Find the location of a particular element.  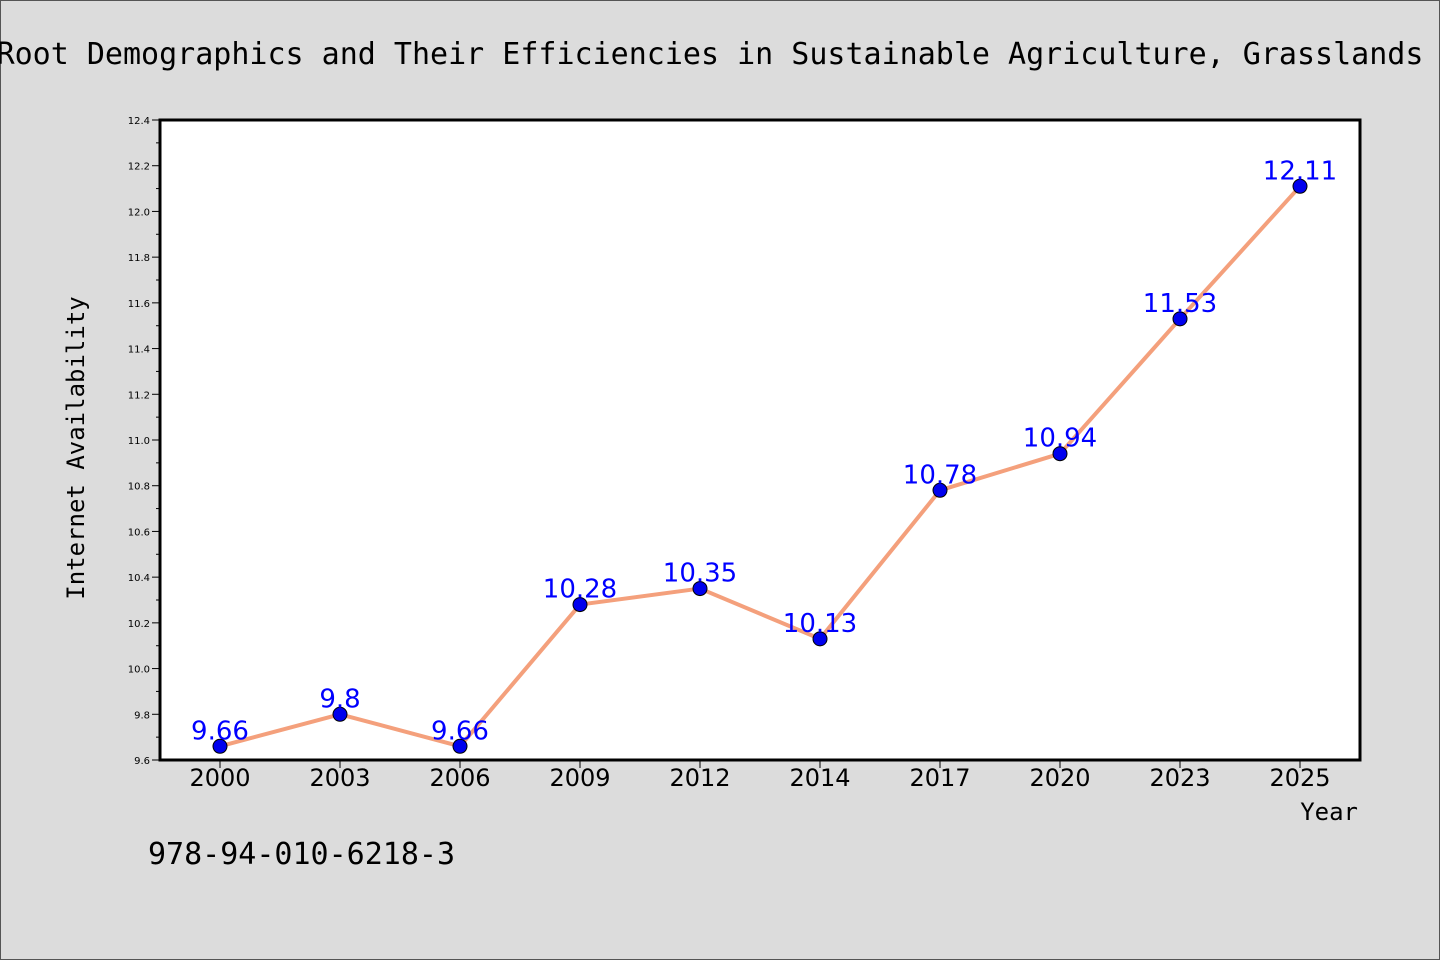

y-tick-label: 11.8 is located at coordinates (139, 258).